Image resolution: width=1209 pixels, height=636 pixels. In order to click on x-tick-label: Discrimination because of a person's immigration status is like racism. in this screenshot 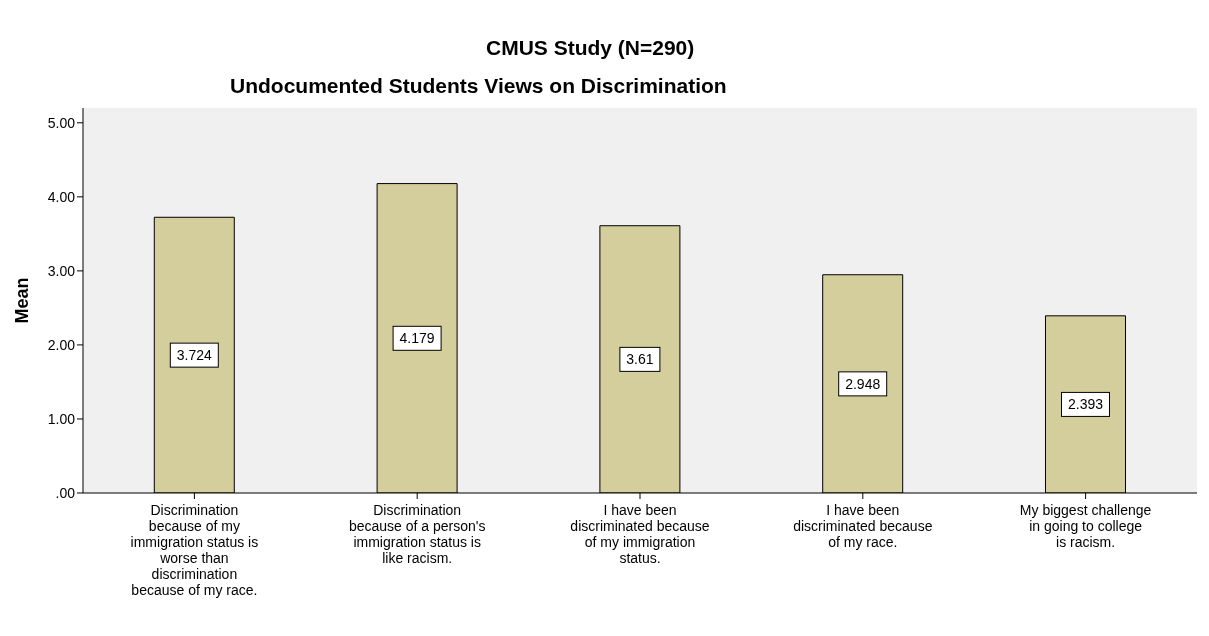, I will do `click(417, 534)`.